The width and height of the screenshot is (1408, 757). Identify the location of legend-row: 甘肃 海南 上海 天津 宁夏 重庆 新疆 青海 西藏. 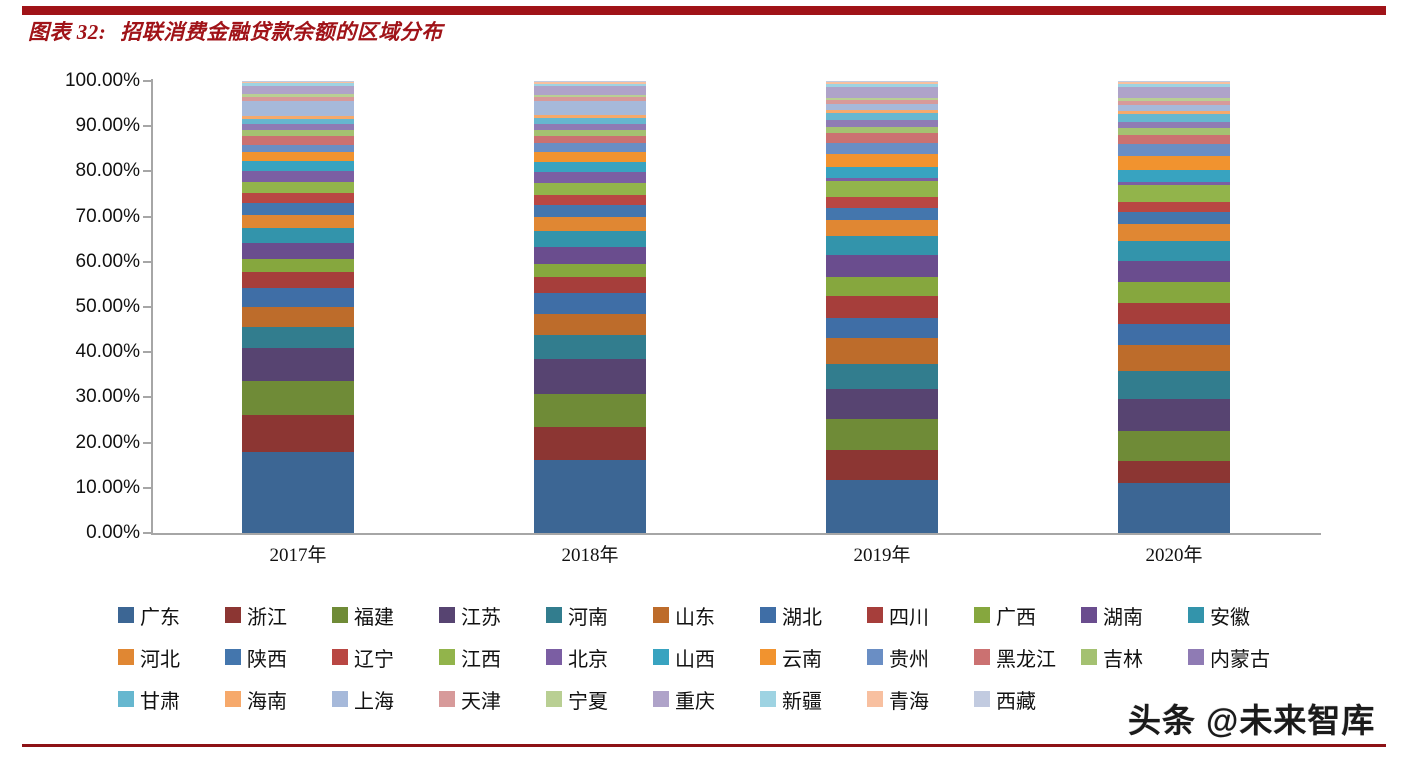
(708, 699).